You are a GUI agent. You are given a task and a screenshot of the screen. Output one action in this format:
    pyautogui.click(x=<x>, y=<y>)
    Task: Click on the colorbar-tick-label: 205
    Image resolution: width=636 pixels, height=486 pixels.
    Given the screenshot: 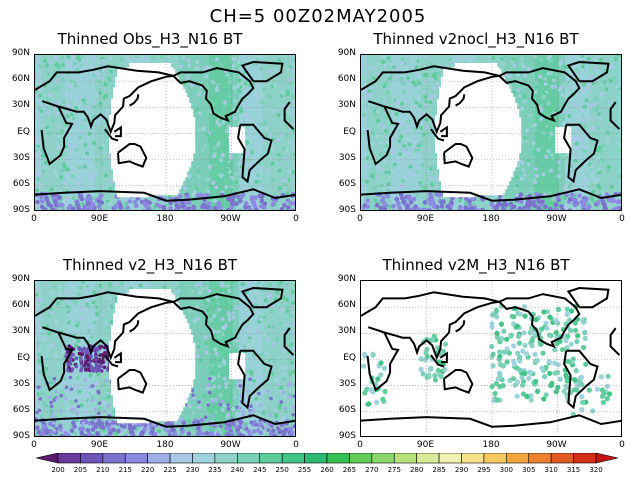 What is the action you would take?
    pyautogui.click(x=80, y=470)
    